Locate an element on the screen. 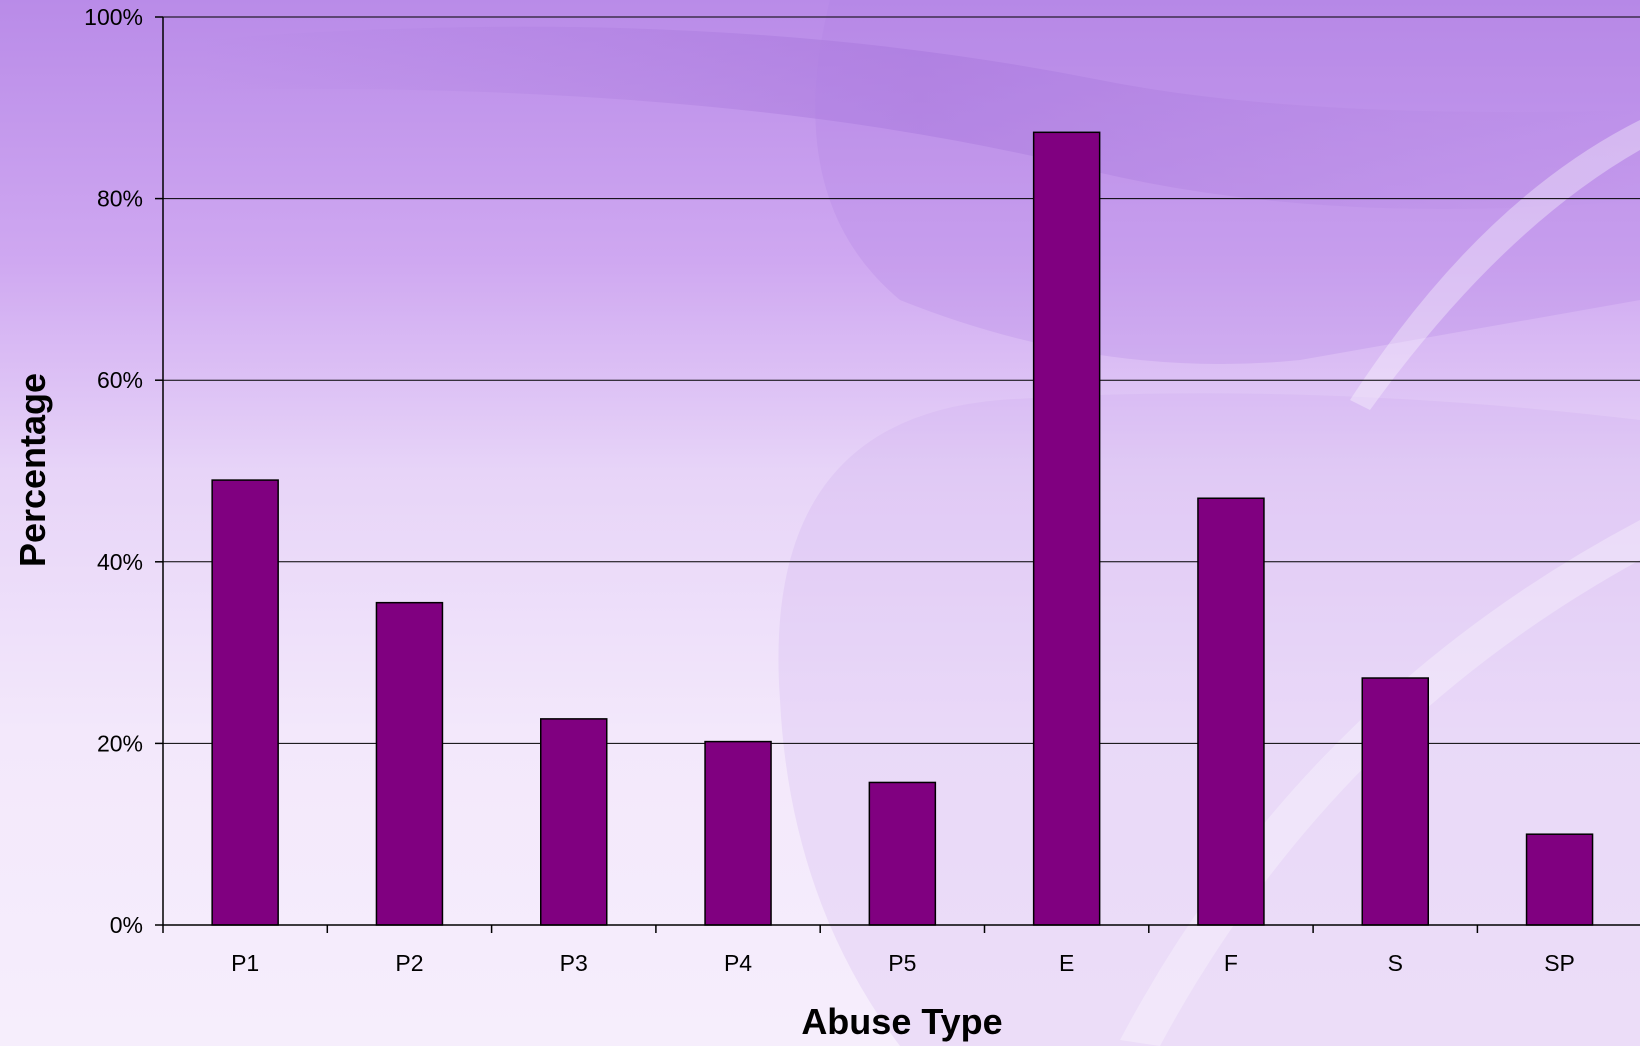 This screenshot has height=1046, width=1640. bar-S is located at coordinates (1395, 801).